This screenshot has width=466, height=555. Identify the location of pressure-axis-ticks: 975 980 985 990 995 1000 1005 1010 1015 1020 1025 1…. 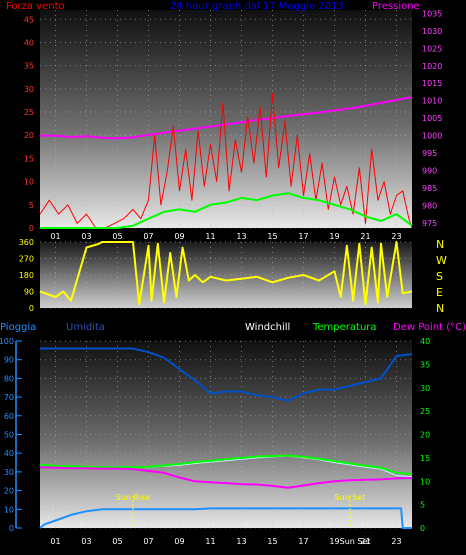
(432, 118).